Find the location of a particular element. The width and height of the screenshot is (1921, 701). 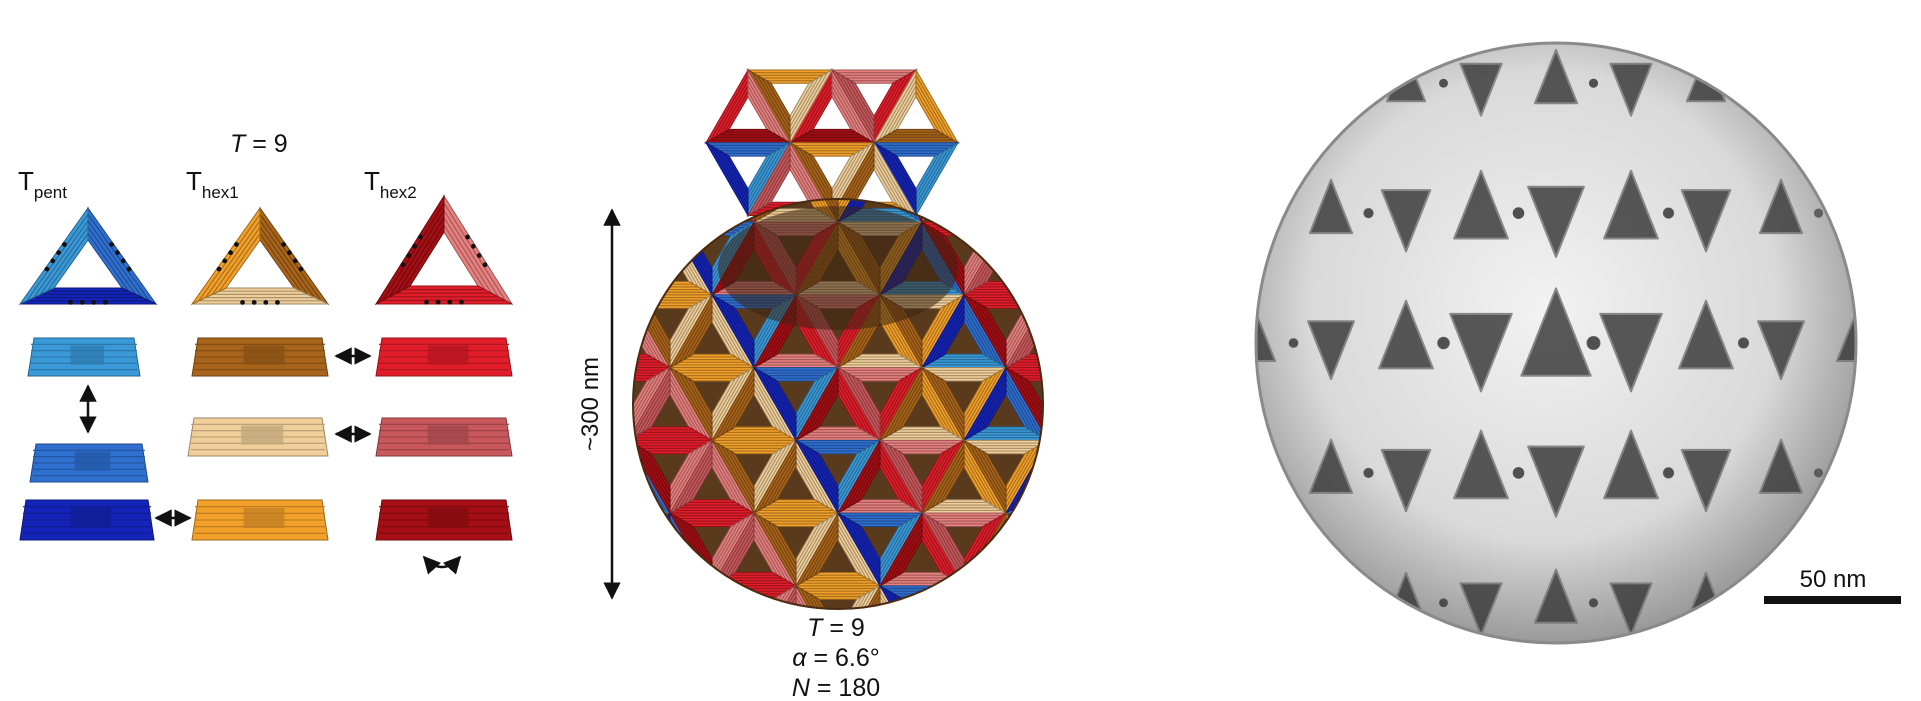

param-t: T = 9 is located at coordinates (836, 628).